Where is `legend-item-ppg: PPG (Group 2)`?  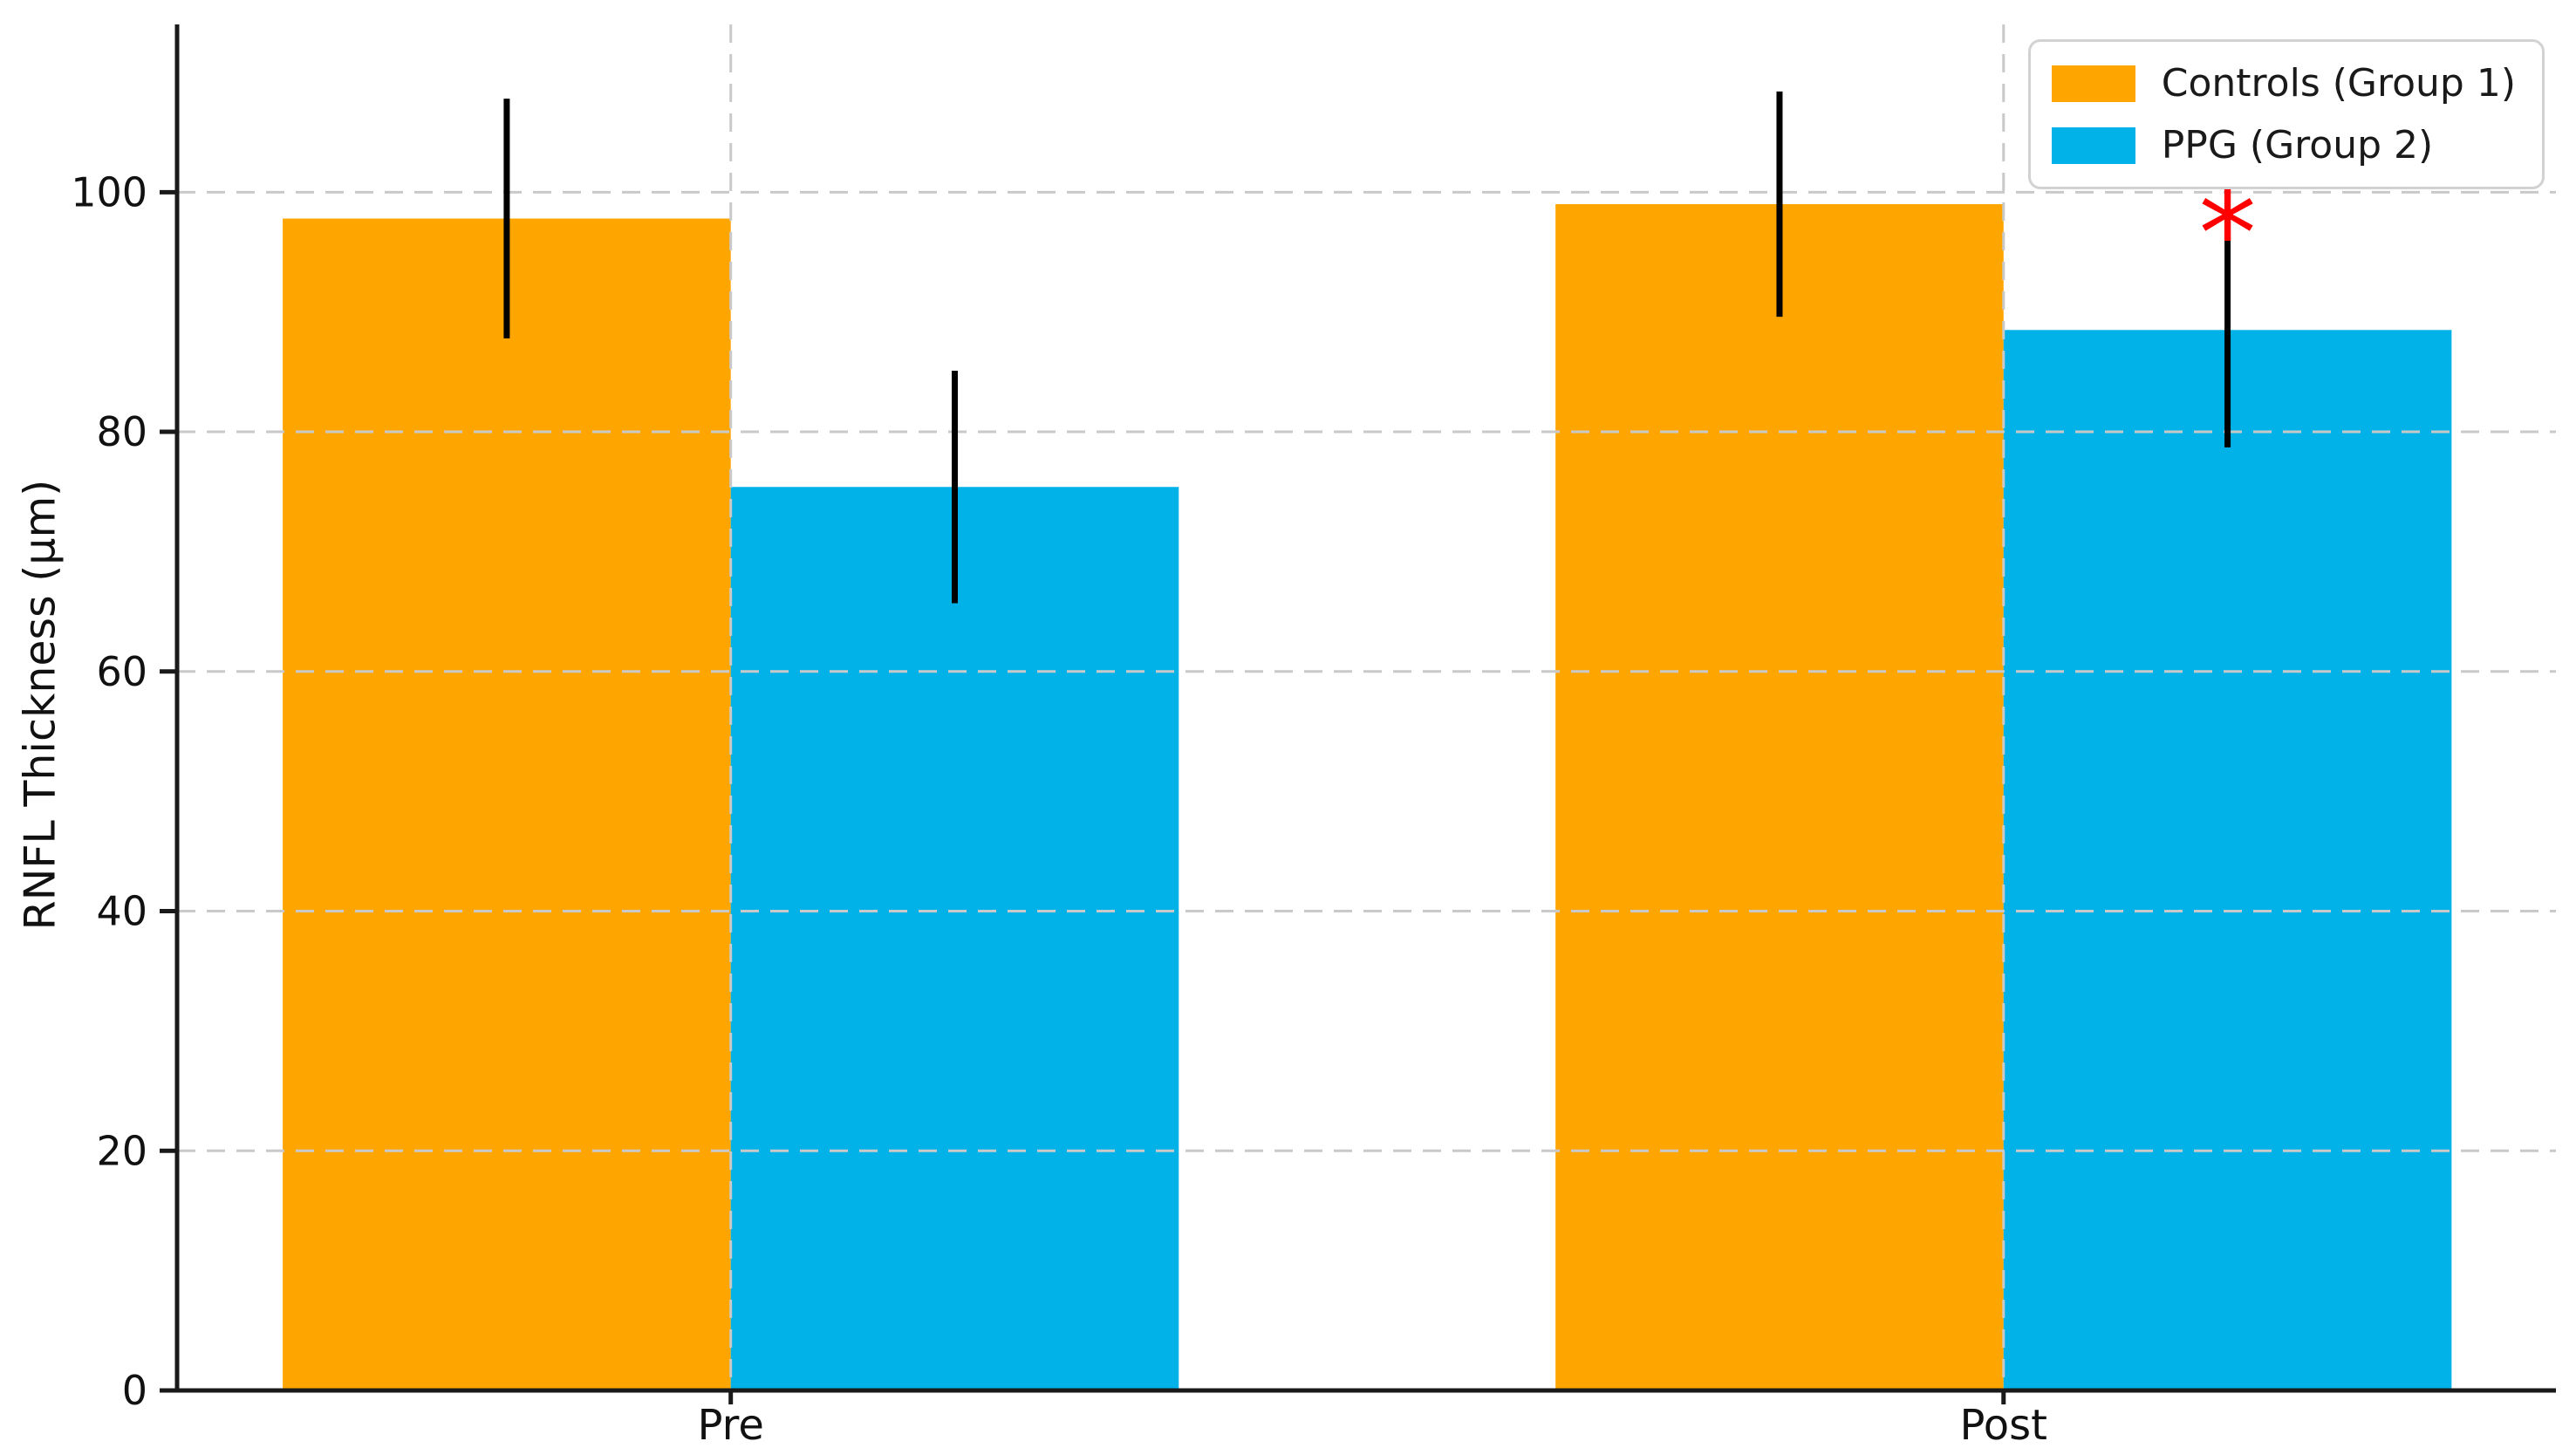 legend-item-ppg: PPG (Group 2) is located at coordinates (2283, 145).